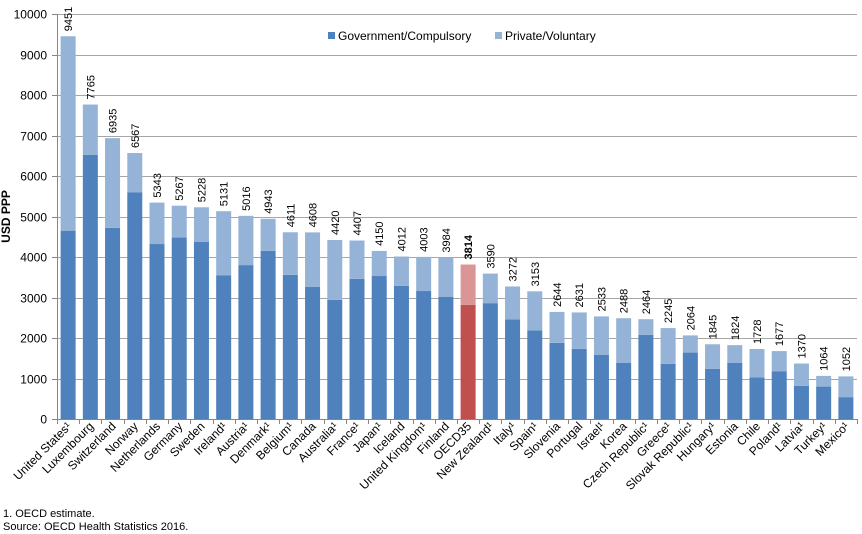  I want to click on y-tick-label: 6000, so click(33, 177).